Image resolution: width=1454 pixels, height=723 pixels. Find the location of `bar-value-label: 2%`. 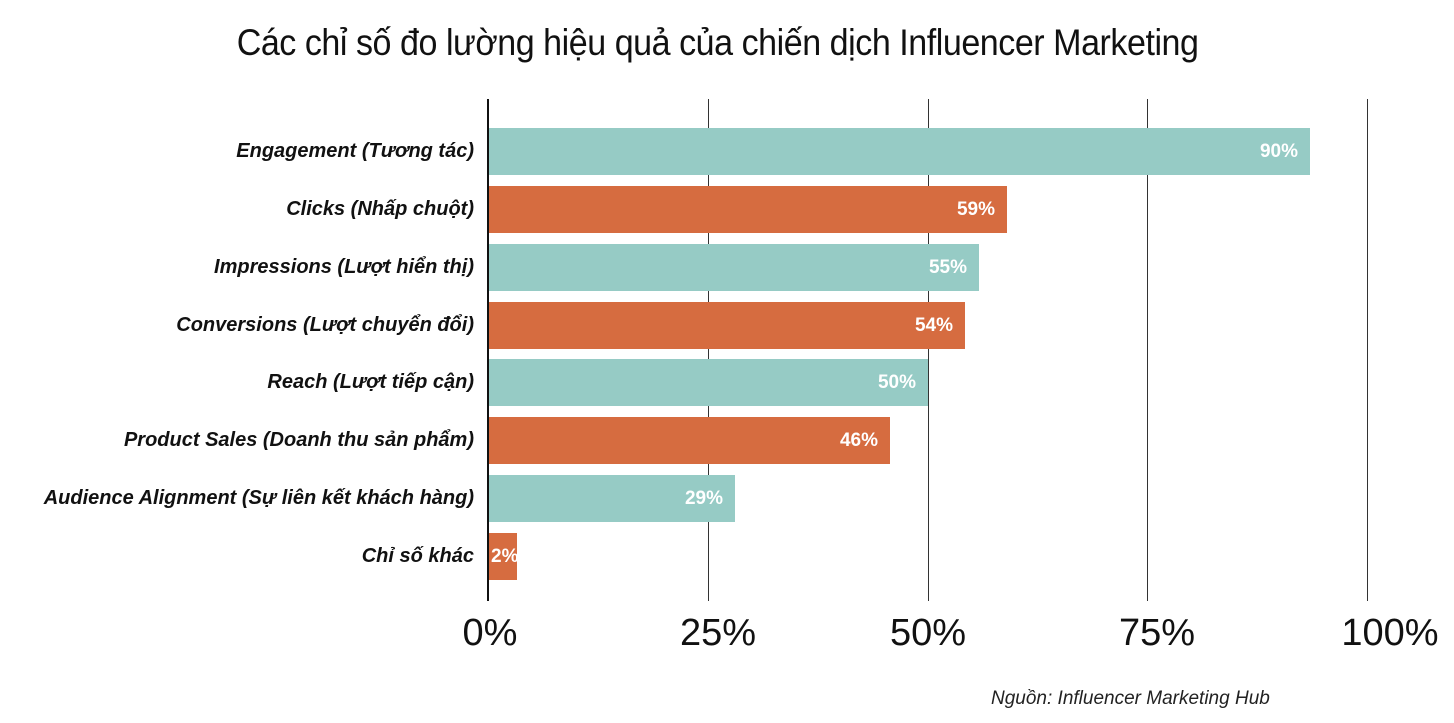

bar-value-label: 2% is located at coordinates (504, 556).